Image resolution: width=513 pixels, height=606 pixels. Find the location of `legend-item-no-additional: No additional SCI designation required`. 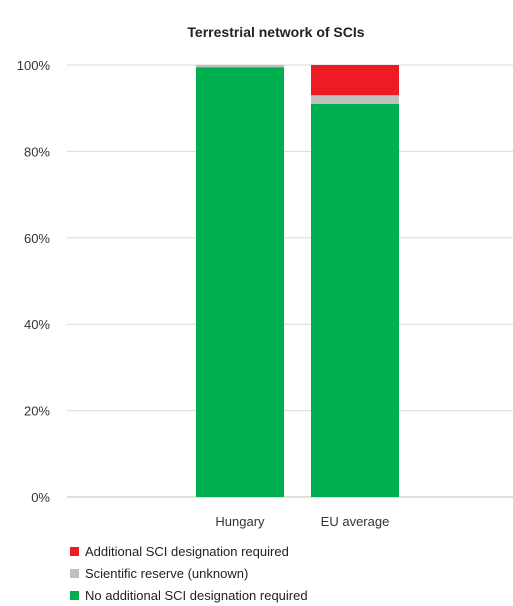

legend-item-no-additional: No additional SCI designation required is located at coordinates (189, 595).